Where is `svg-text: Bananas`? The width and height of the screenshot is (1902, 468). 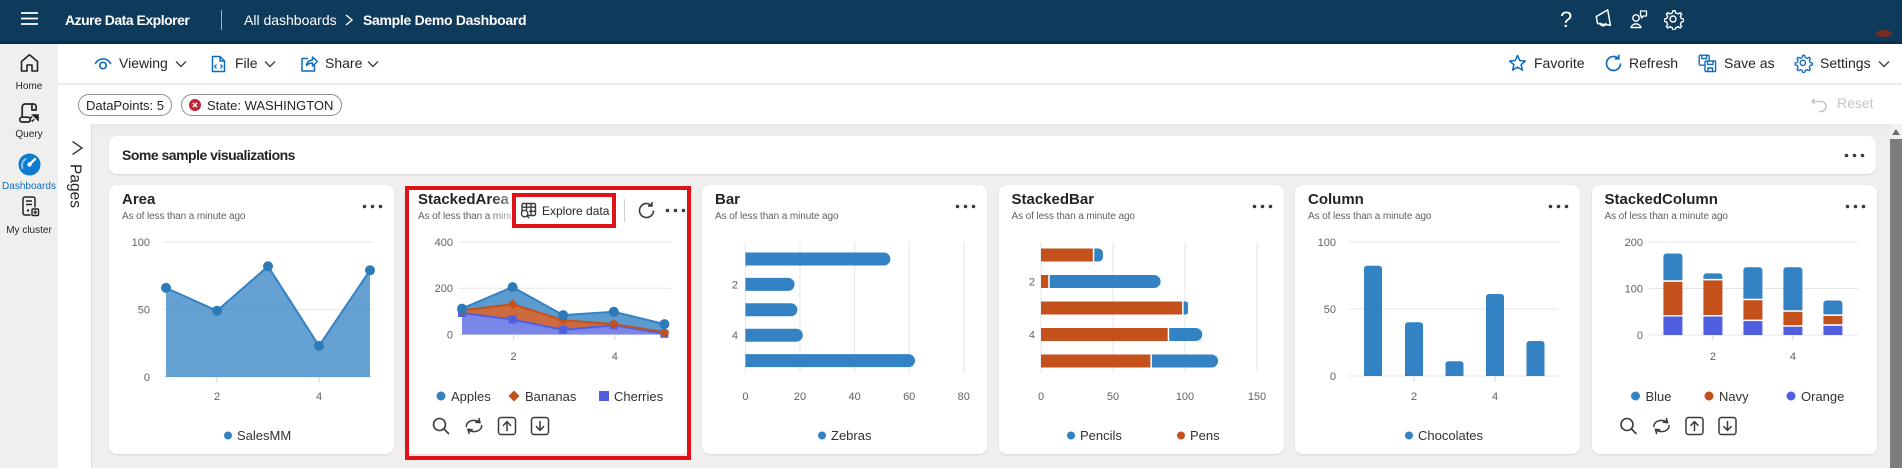
svg-text: Bananas is located at coordinates (551, 396).